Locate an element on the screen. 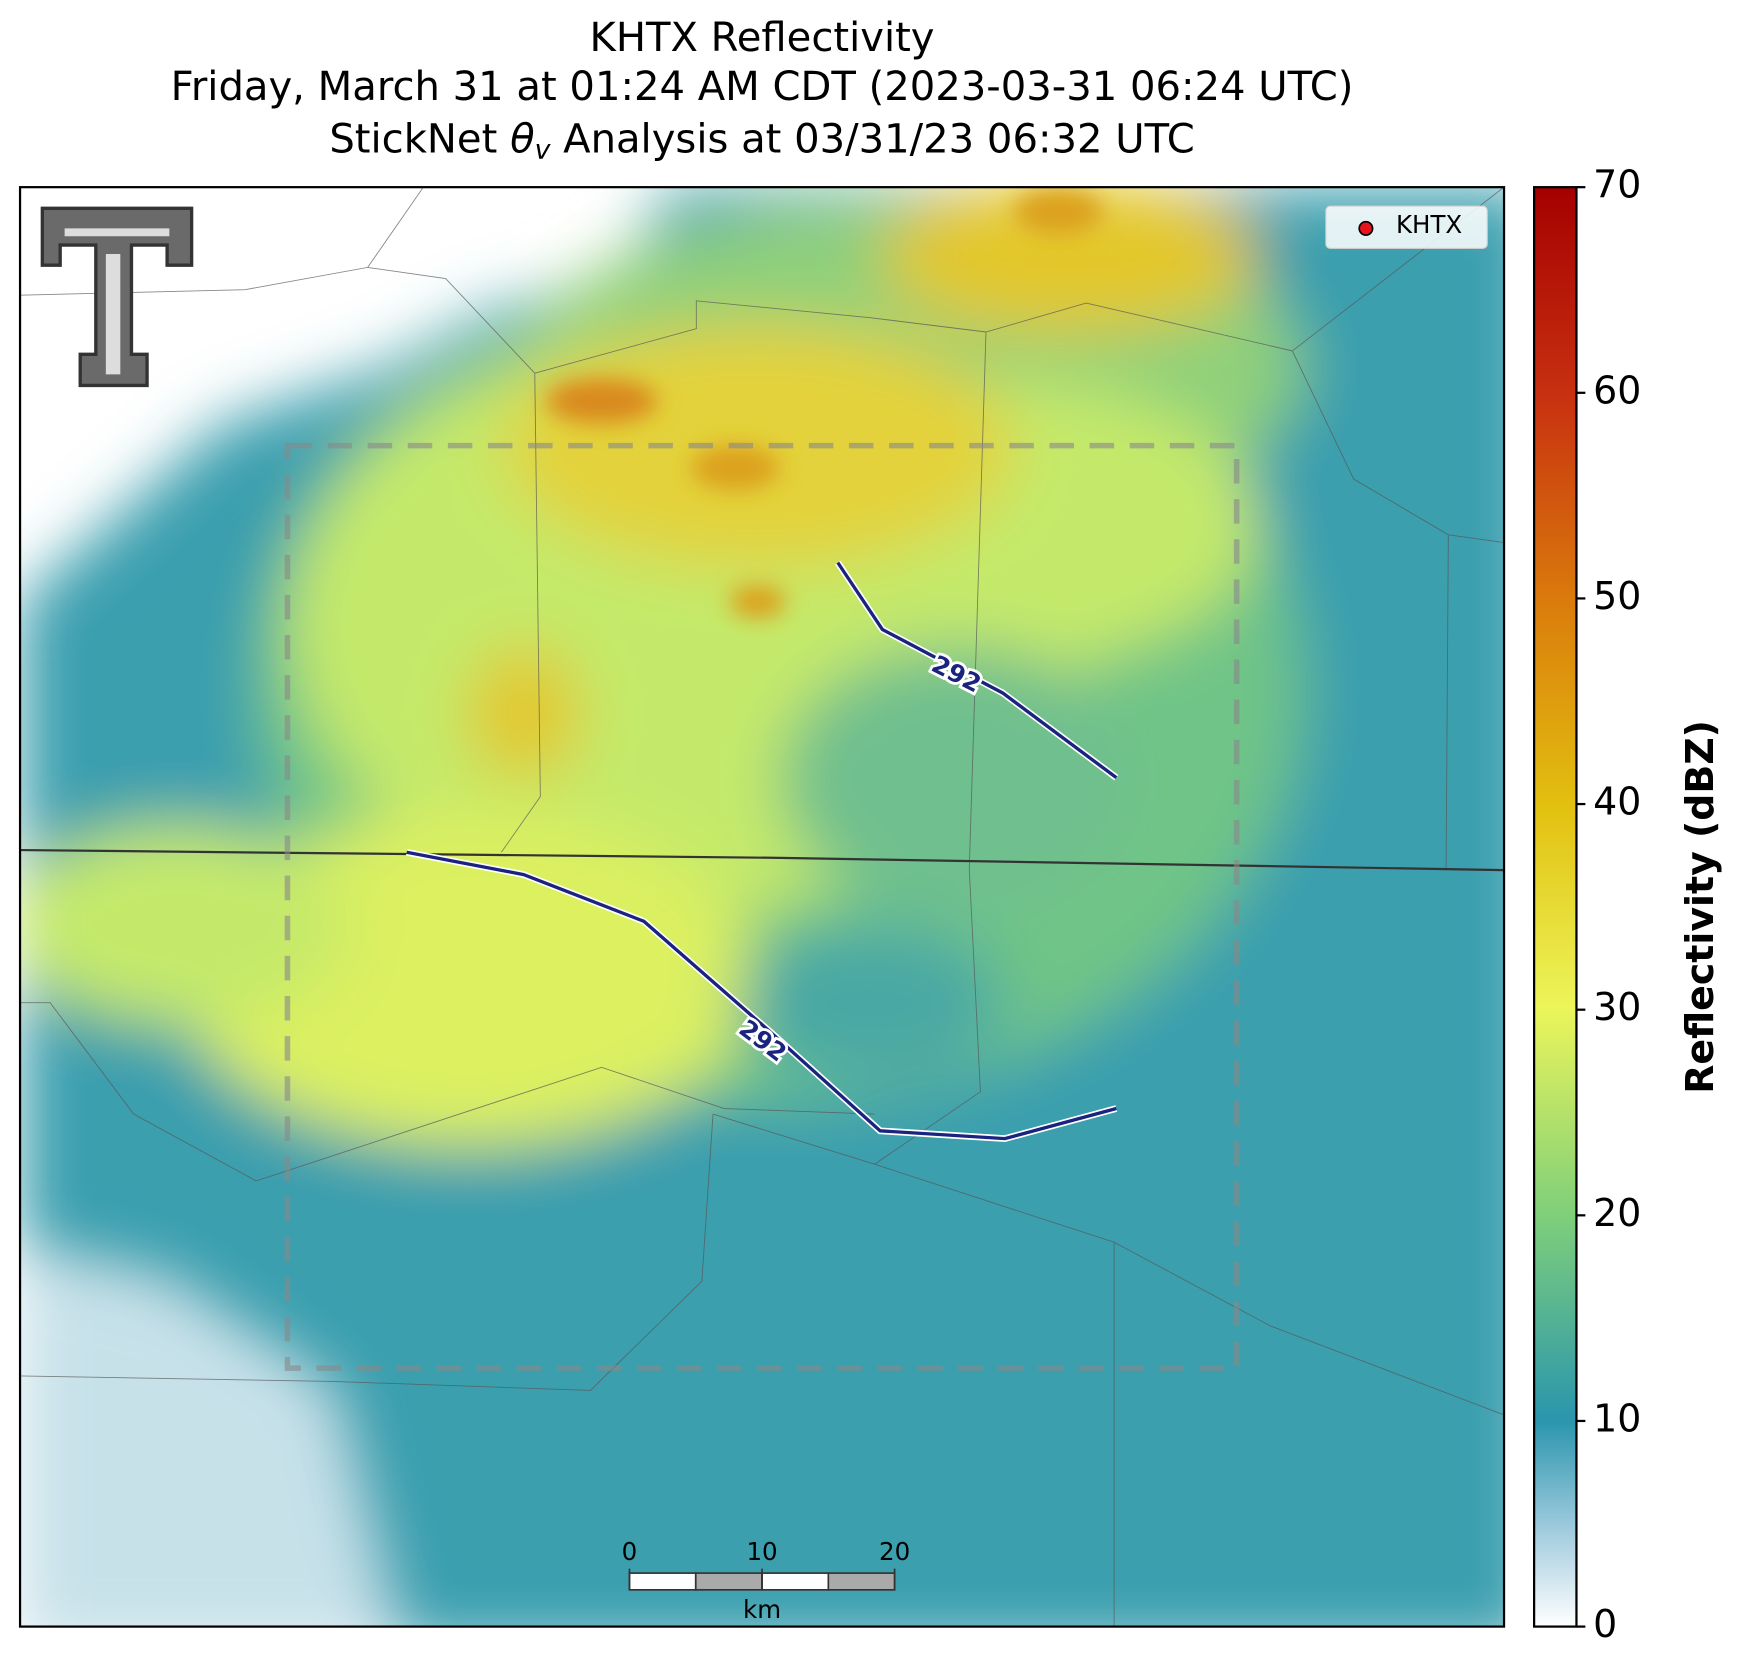 The height and width of the screenshot is (1664, 1738). legend: KHTX is located at coordinates (1406, 227).